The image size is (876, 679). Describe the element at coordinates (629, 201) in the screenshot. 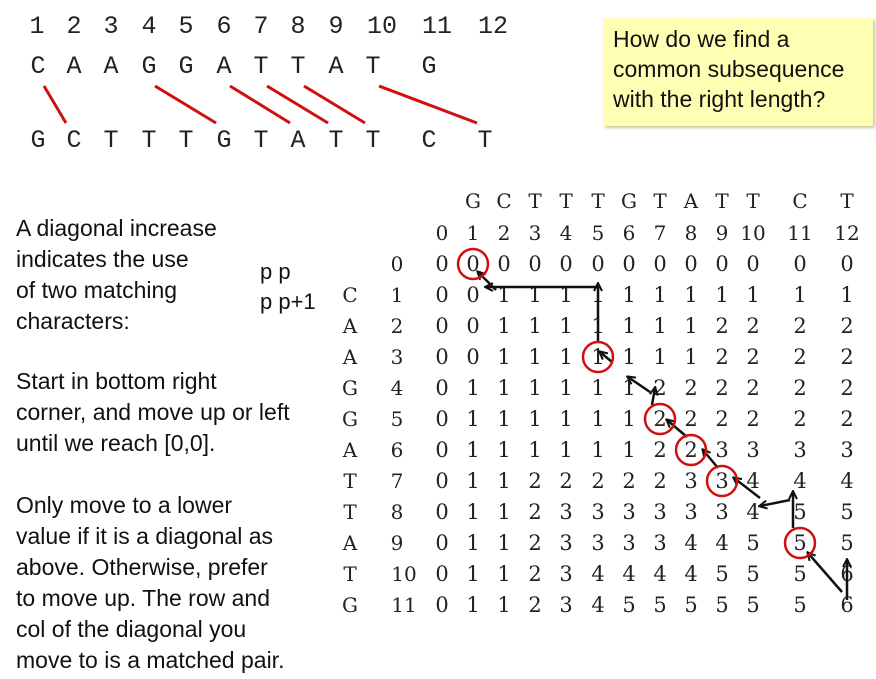

I see `col-letter: G` at that location.